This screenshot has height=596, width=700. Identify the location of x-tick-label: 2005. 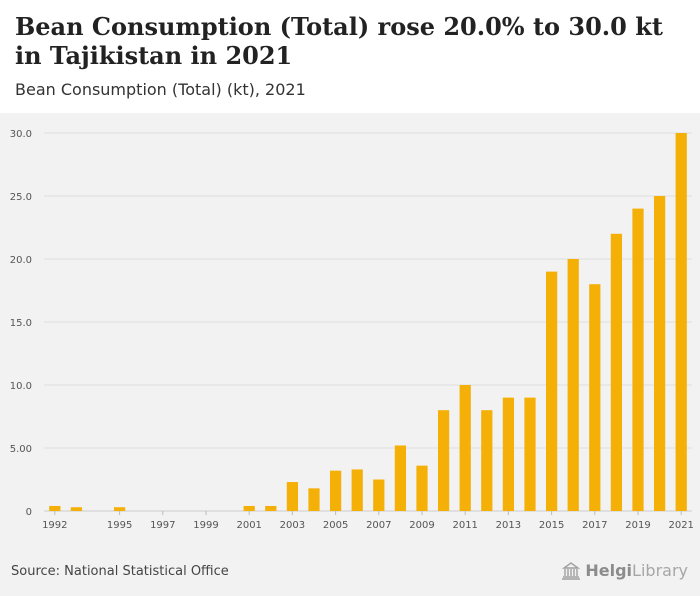
(335, 525).